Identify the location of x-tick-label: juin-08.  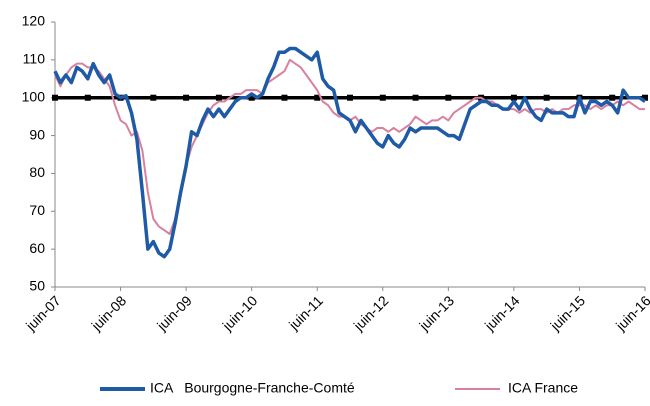
(109, 313).